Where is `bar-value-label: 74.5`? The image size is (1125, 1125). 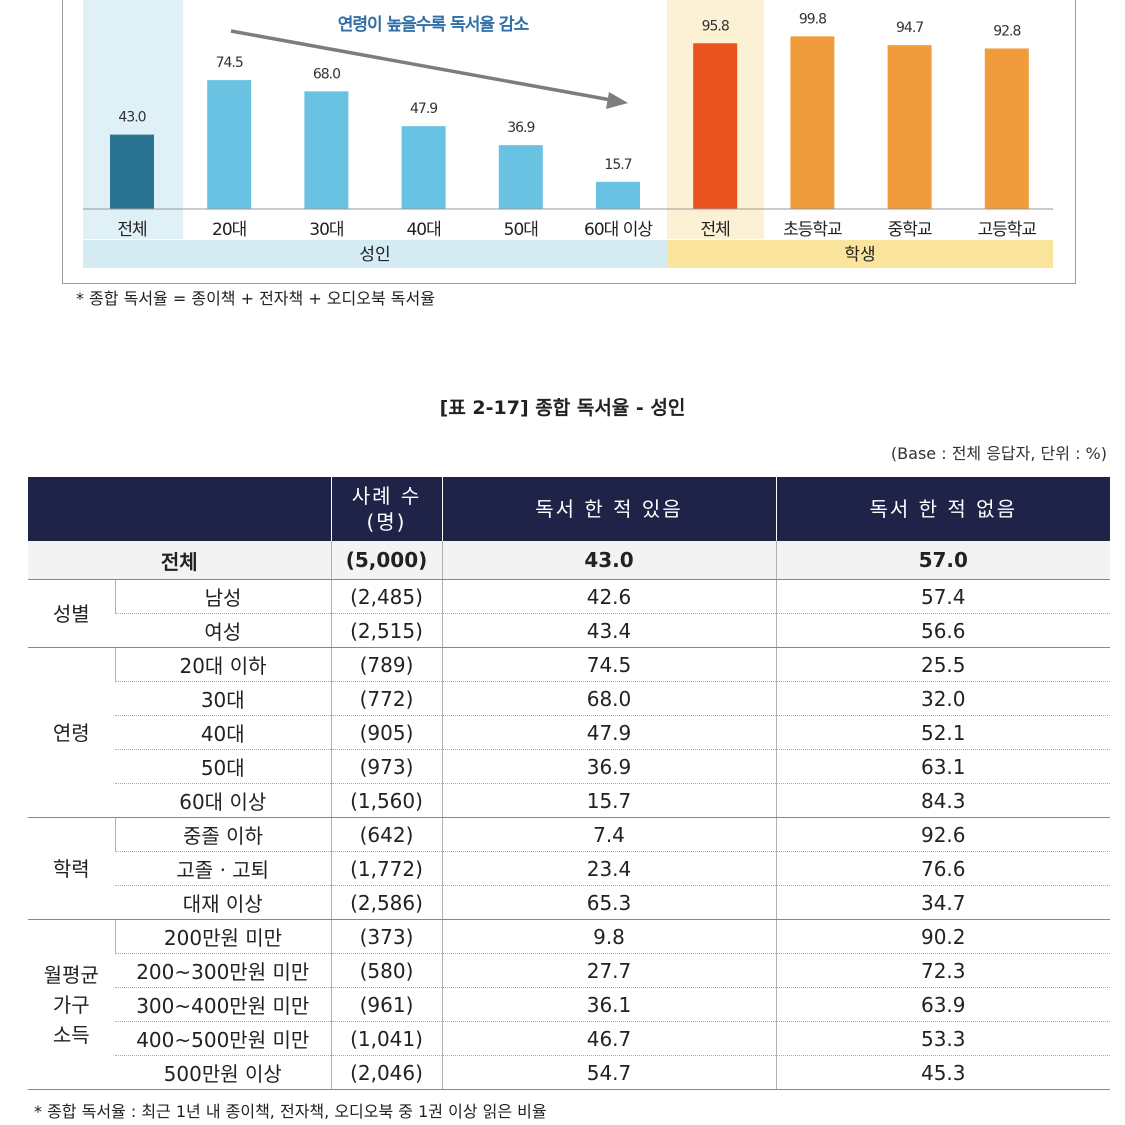 bar-value-label: 74.5 is located at coordinates (229, 63).